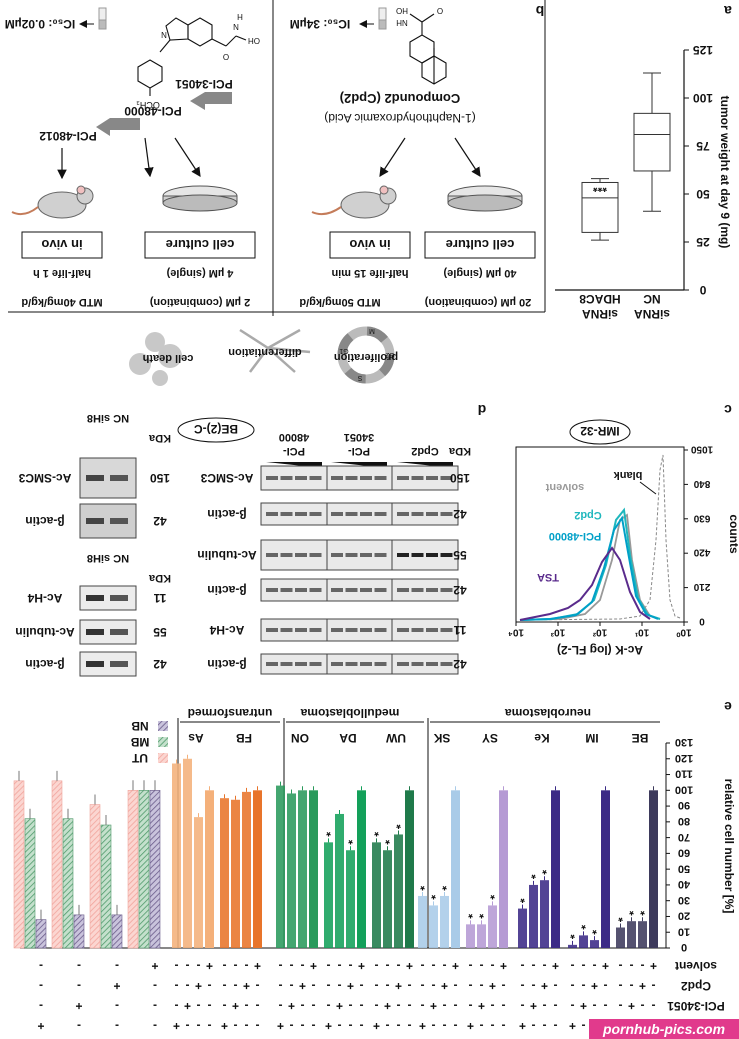 The image size is (739, 1039). What do you see at coordinates (698, 170) in the screenshot?
I see `a-ticks: 0 25 50 75 100 125` at bounding box center [698, 170].